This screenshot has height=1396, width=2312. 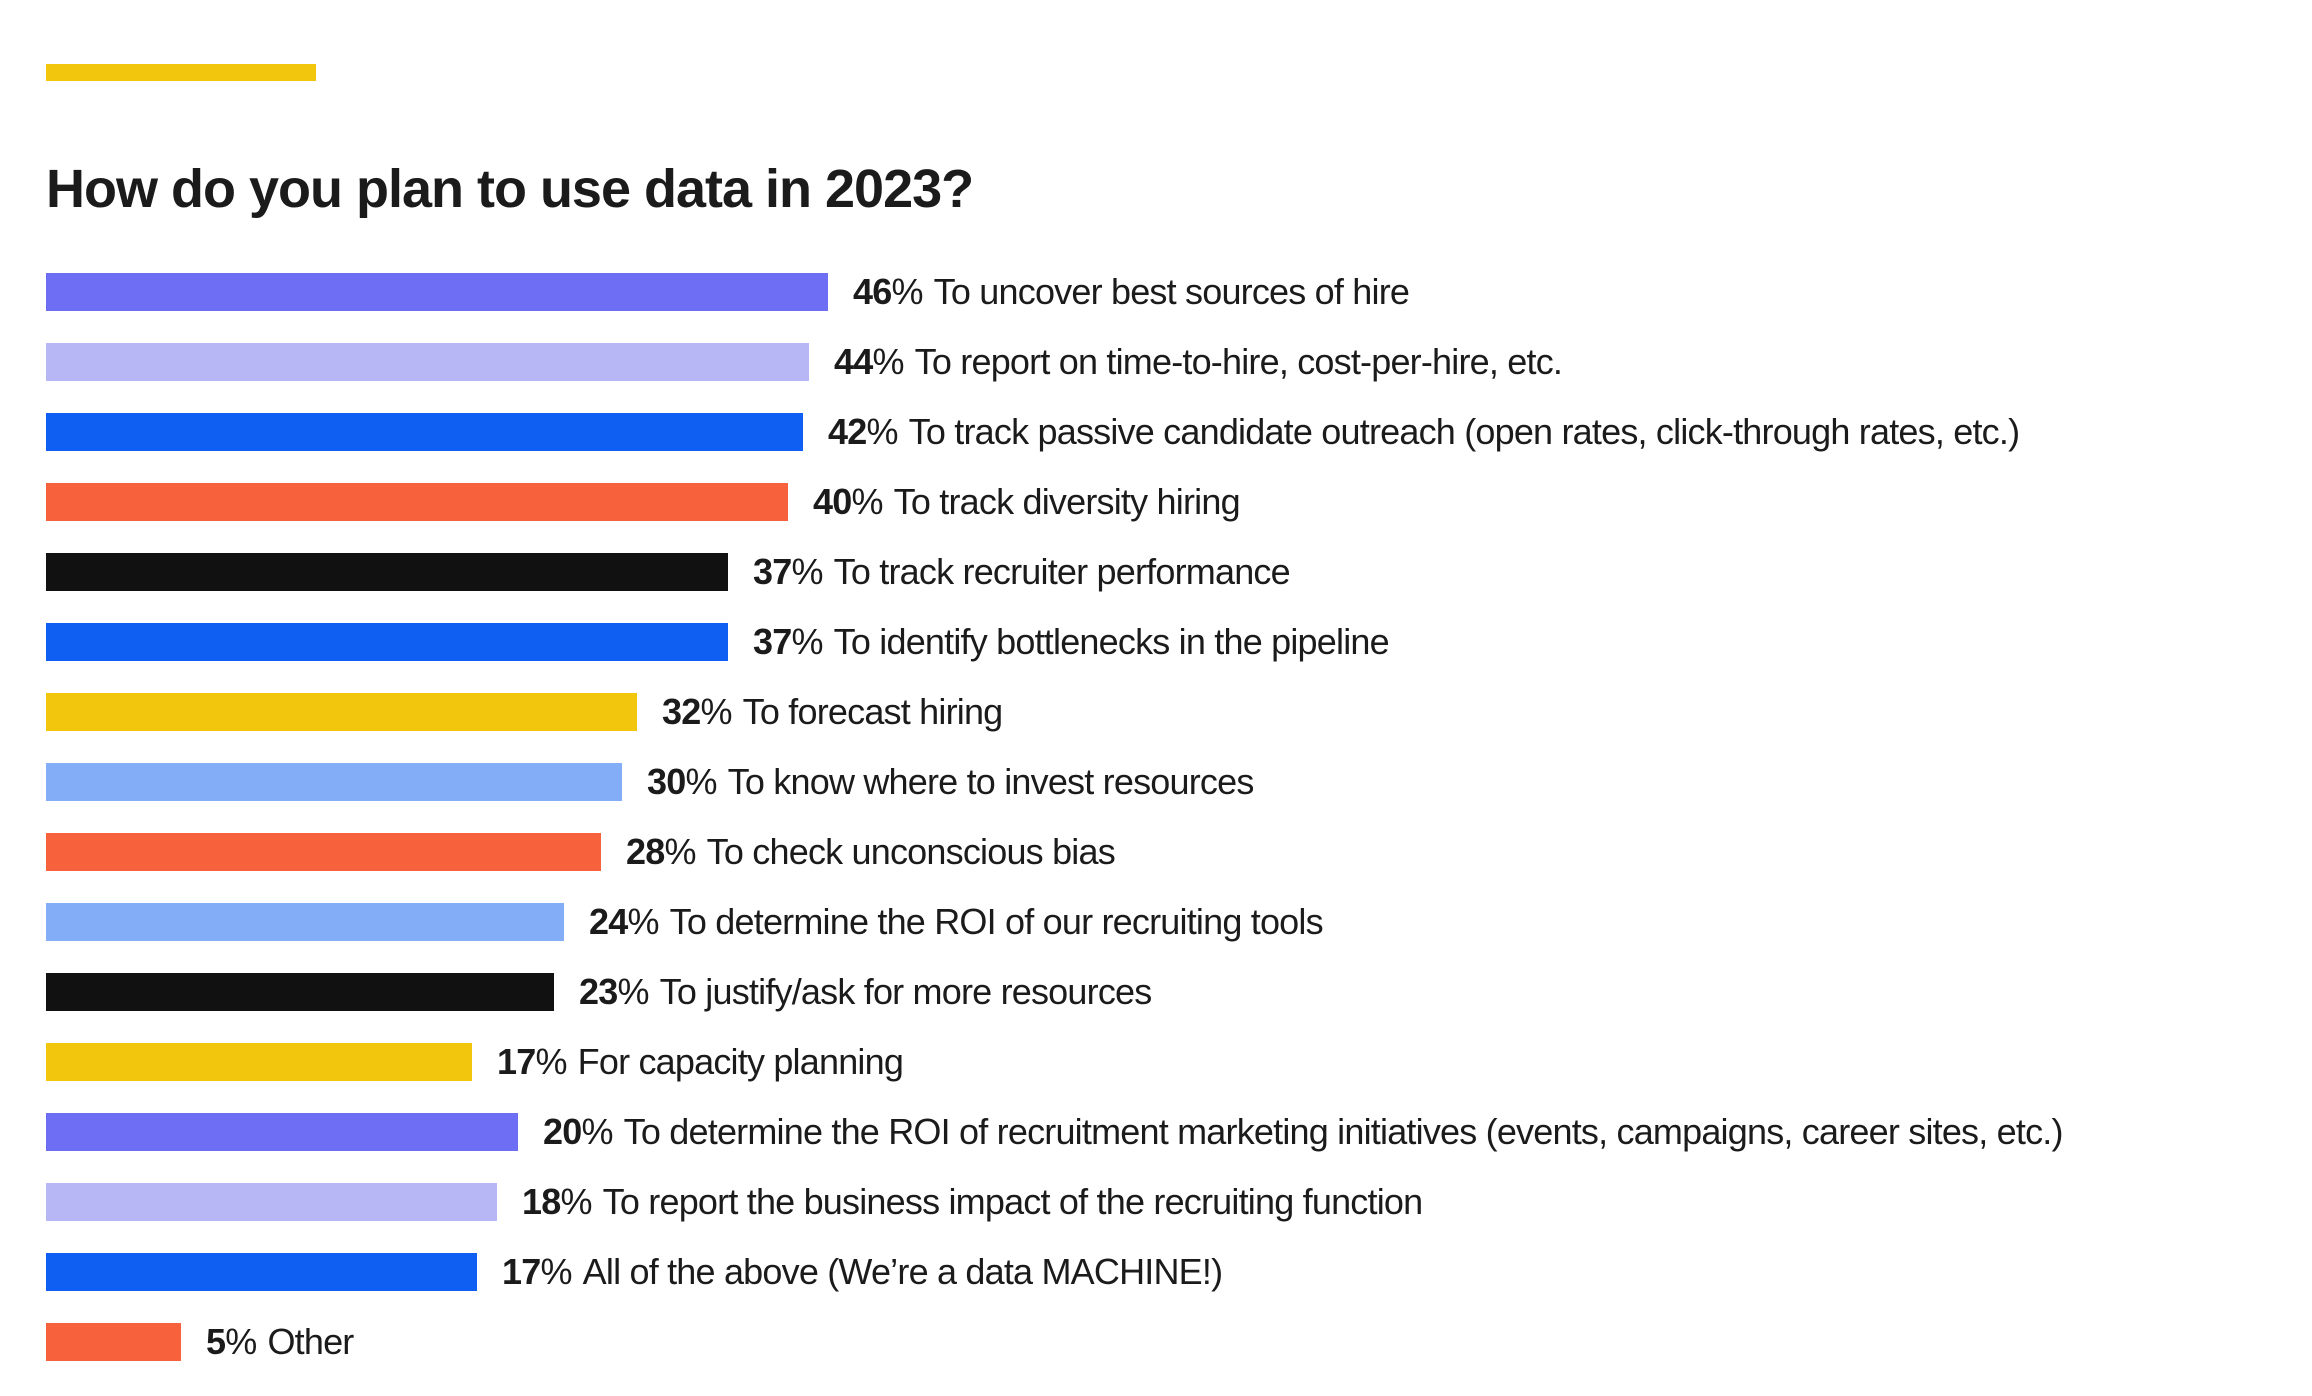 I want to click on bar-category-label: To identify bottlenecks in the pipeline, so click(x=1111, y=641).